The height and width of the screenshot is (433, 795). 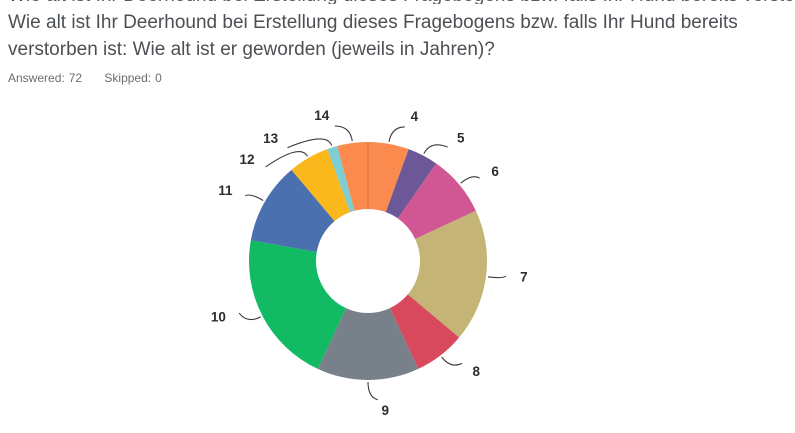 I want to click on answered-label: Answered:, so click(x=36, y=78).